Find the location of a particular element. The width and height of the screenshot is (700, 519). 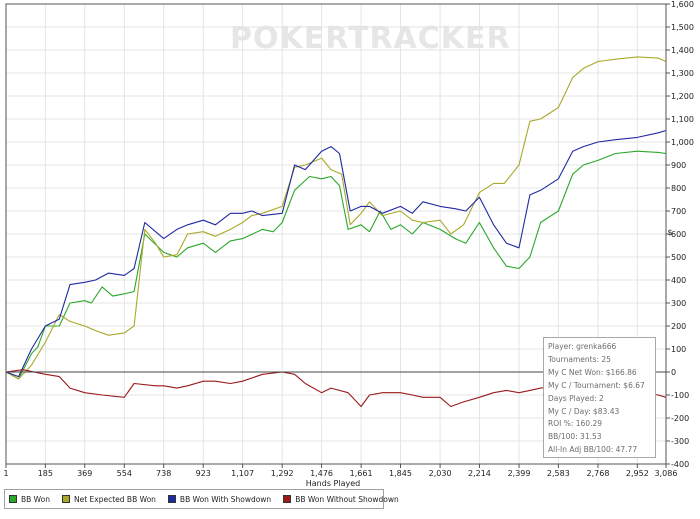

y-tick-label: -400 is located at coordinates (680, 464).